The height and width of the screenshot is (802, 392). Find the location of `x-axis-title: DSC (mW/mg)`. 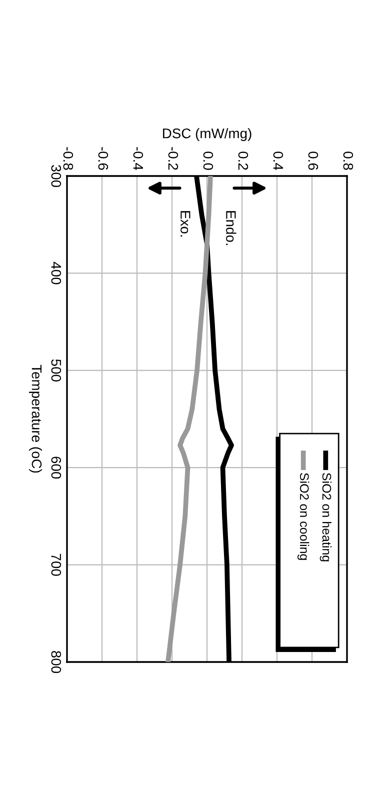

x-axis-title: DSC (mW/mg) is located at coordinates (207, 135).